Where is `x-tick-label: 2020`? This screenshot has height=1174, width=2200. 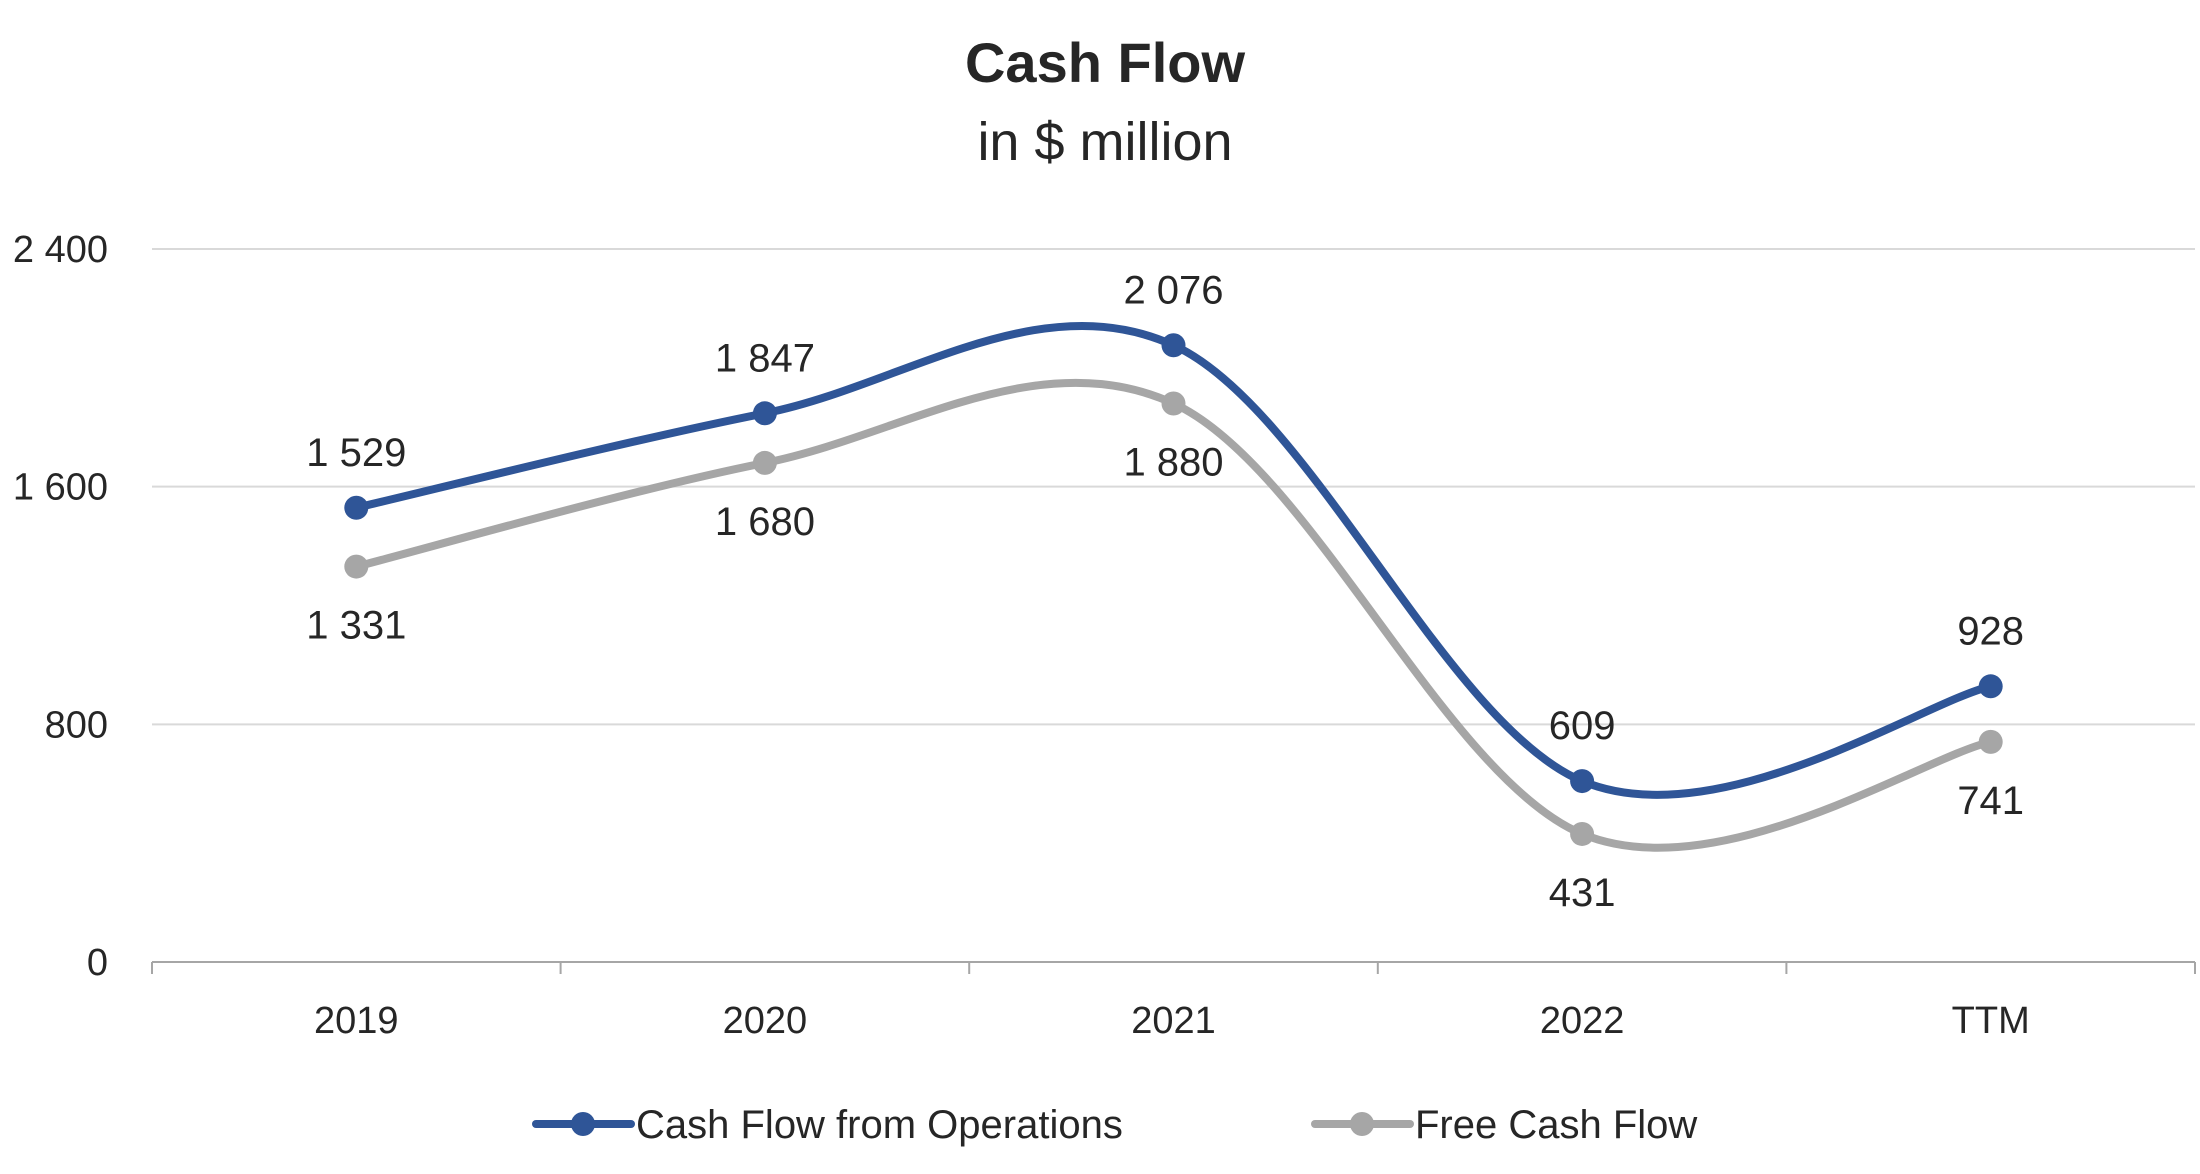
x-tick-label: 2020 is located at coordinates (765, 1021).